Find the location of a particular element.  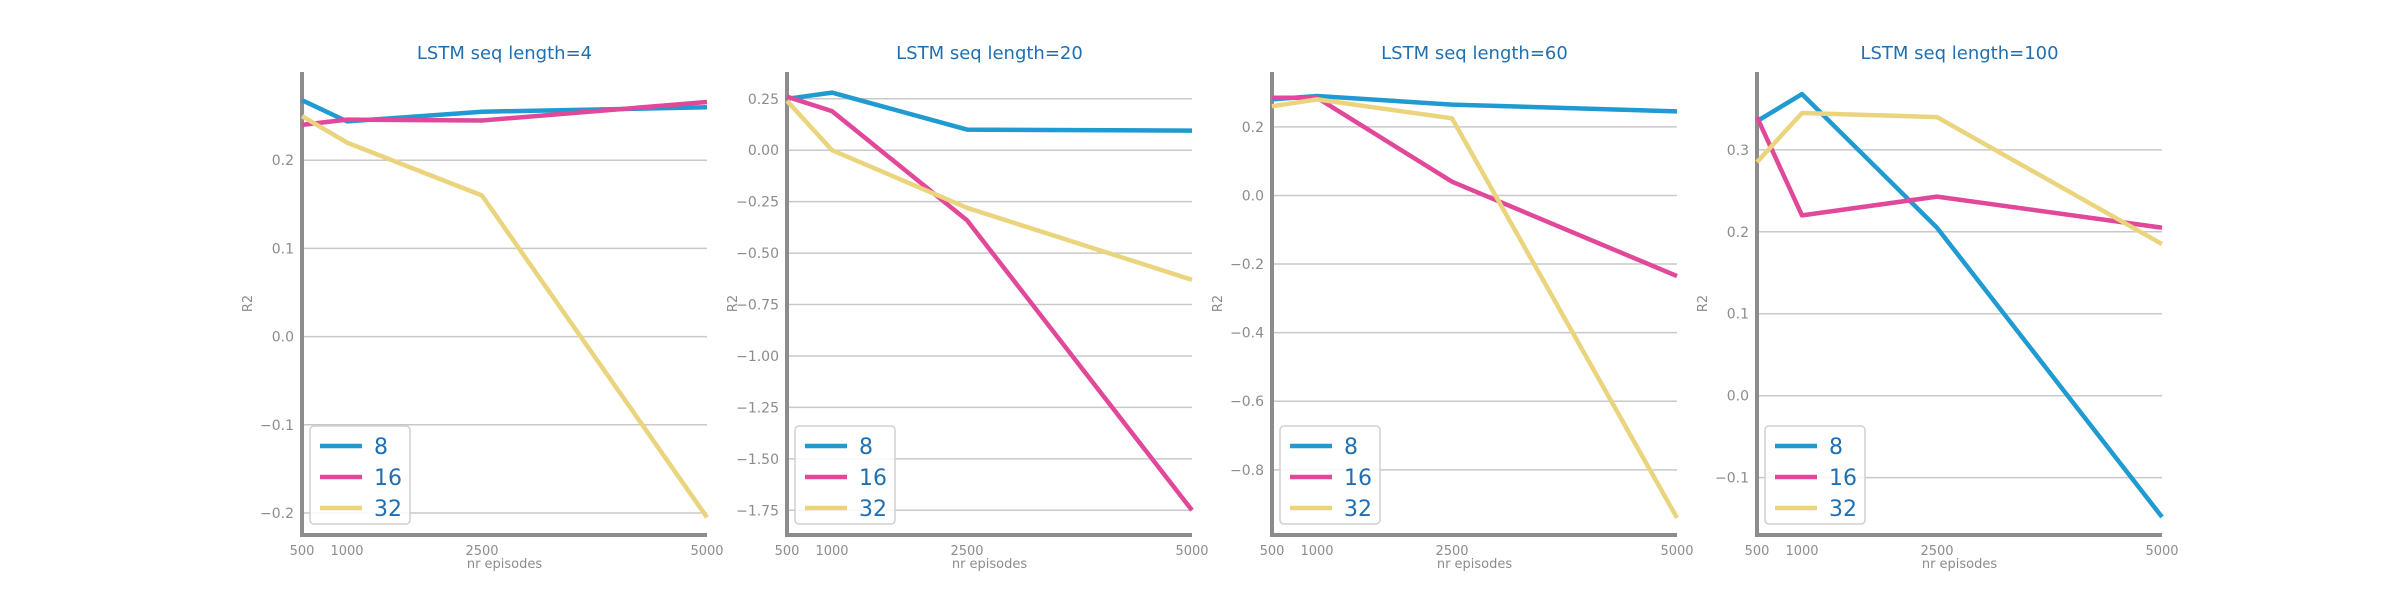

y-tick-label: −0.8 is located at coordinates (1247, 471).